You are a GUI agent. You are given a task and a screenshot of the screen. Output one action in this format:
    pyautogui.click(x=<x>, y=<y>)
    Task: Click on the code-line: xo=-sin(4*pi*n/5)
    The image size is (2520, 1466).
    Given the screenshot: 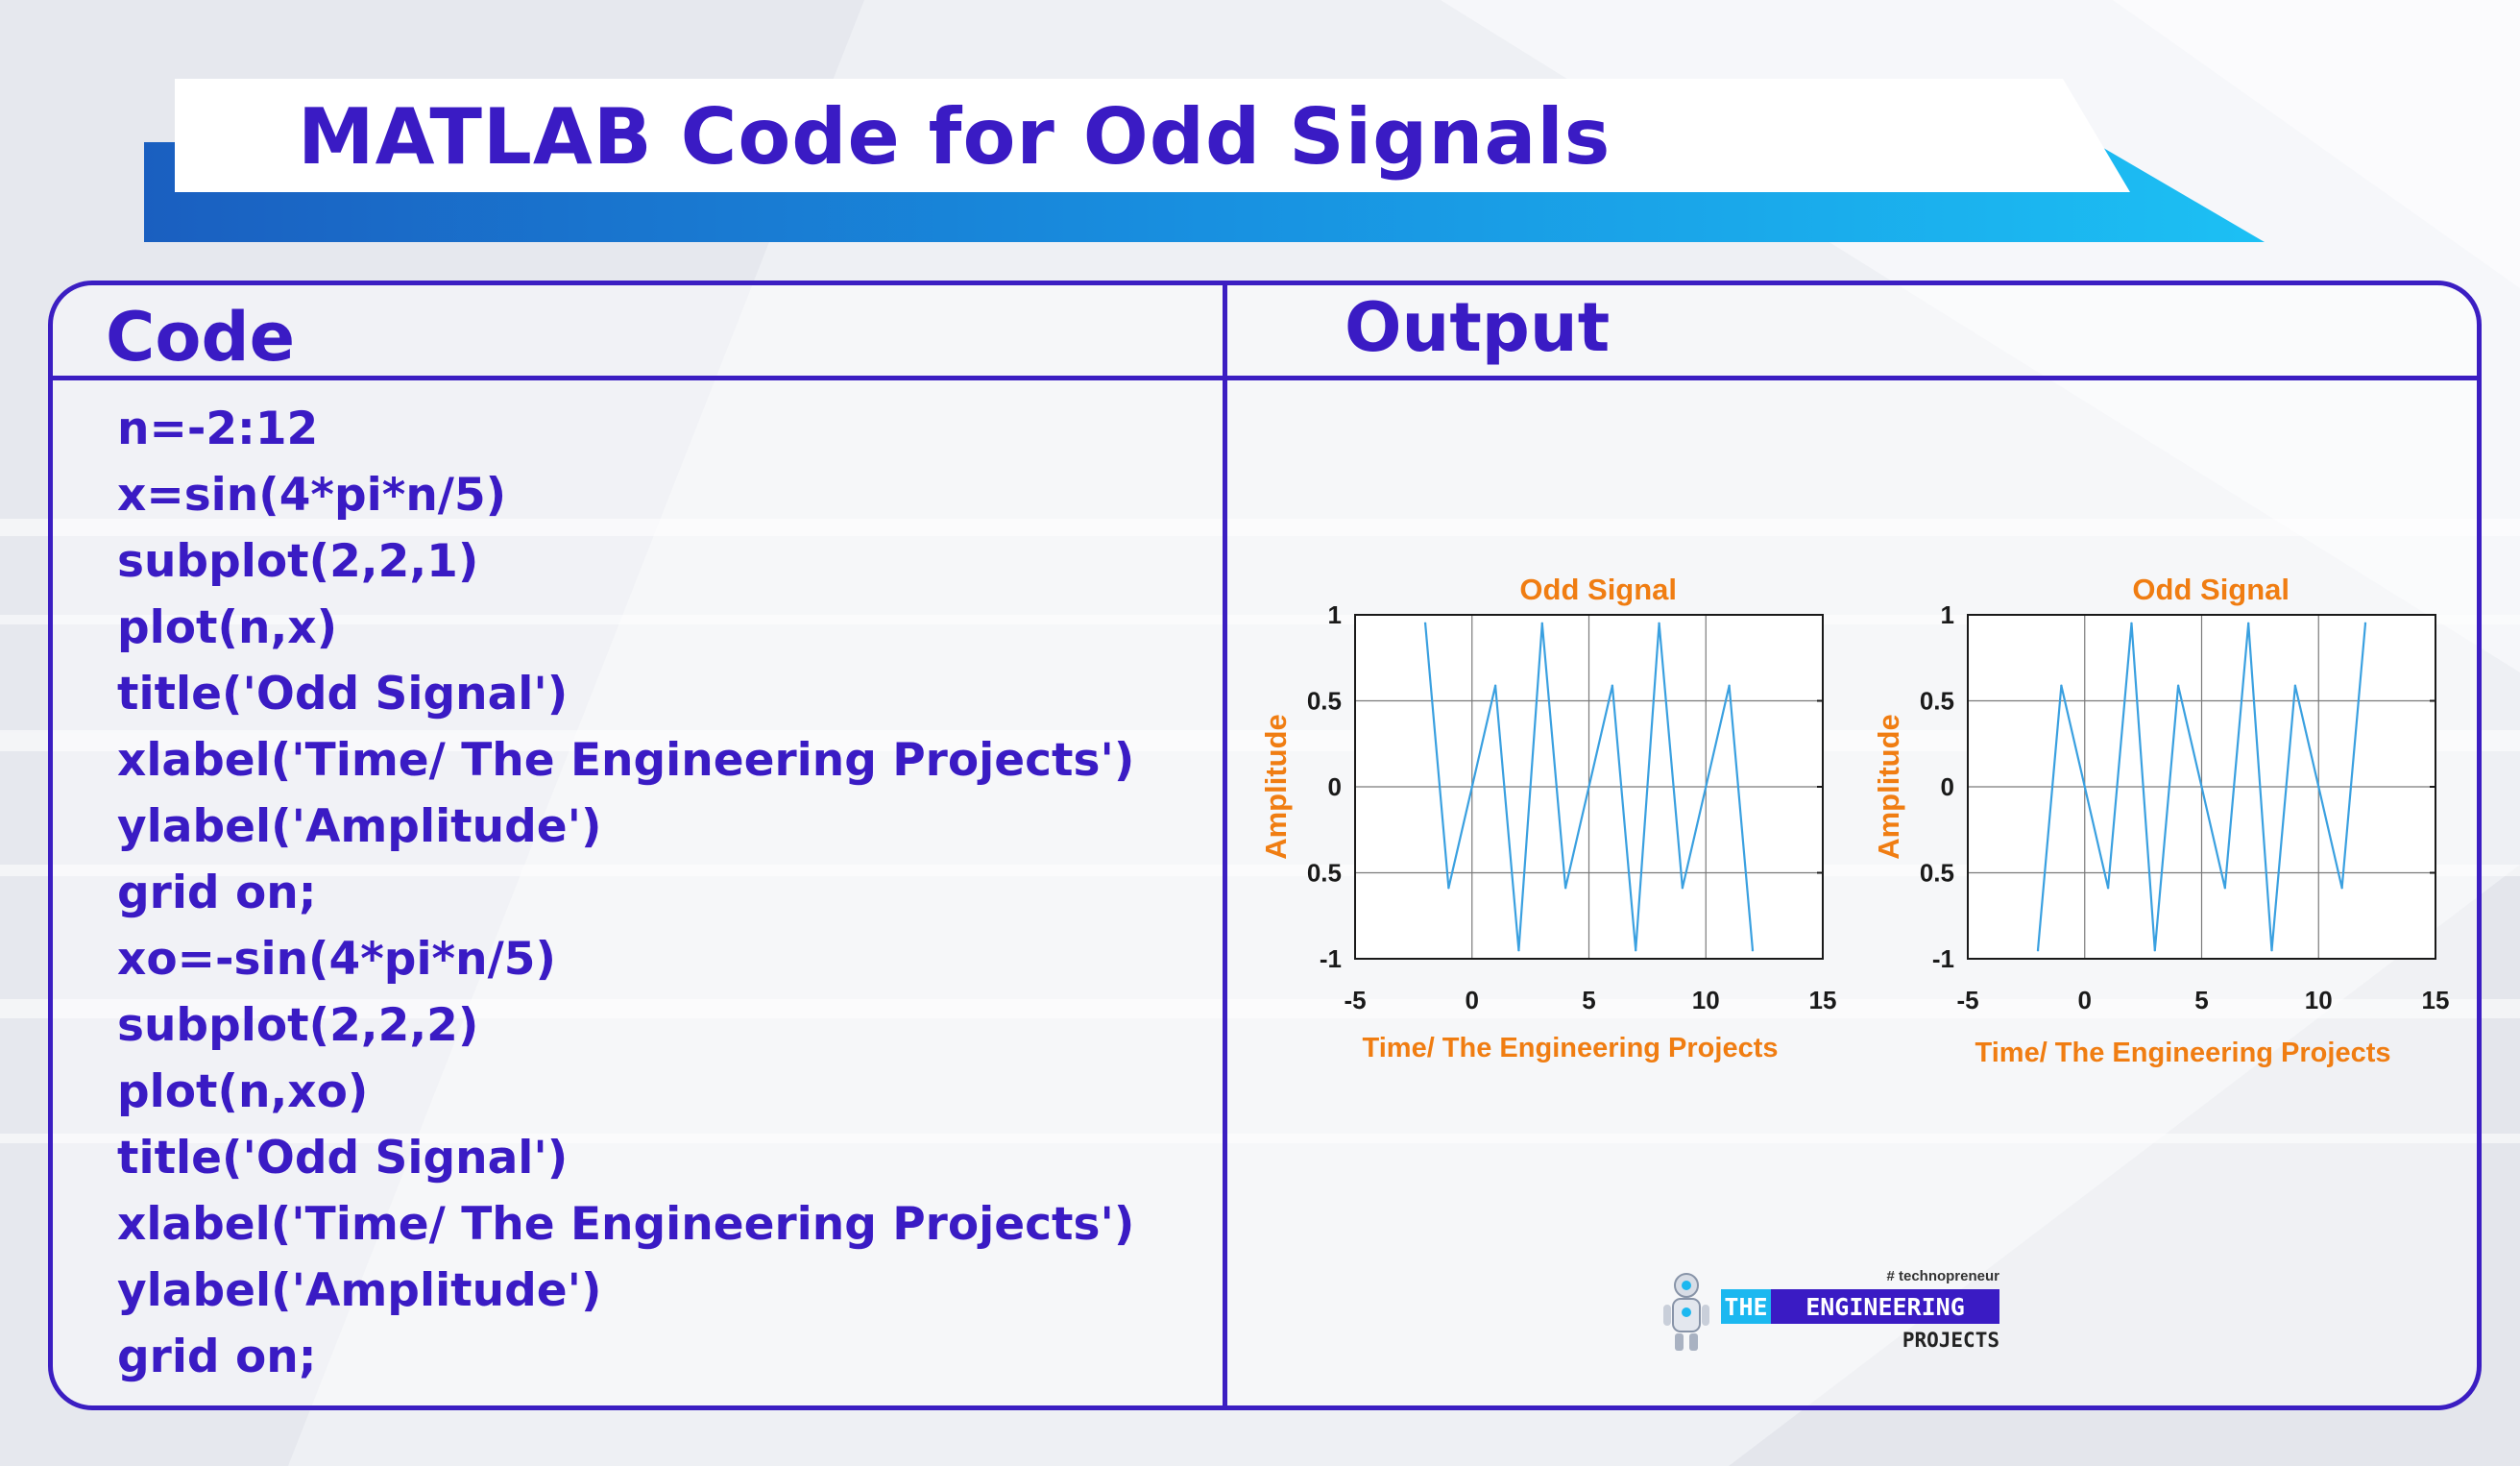 What is the action you would take?
    pyautogui.click(x=337, y=959)
    